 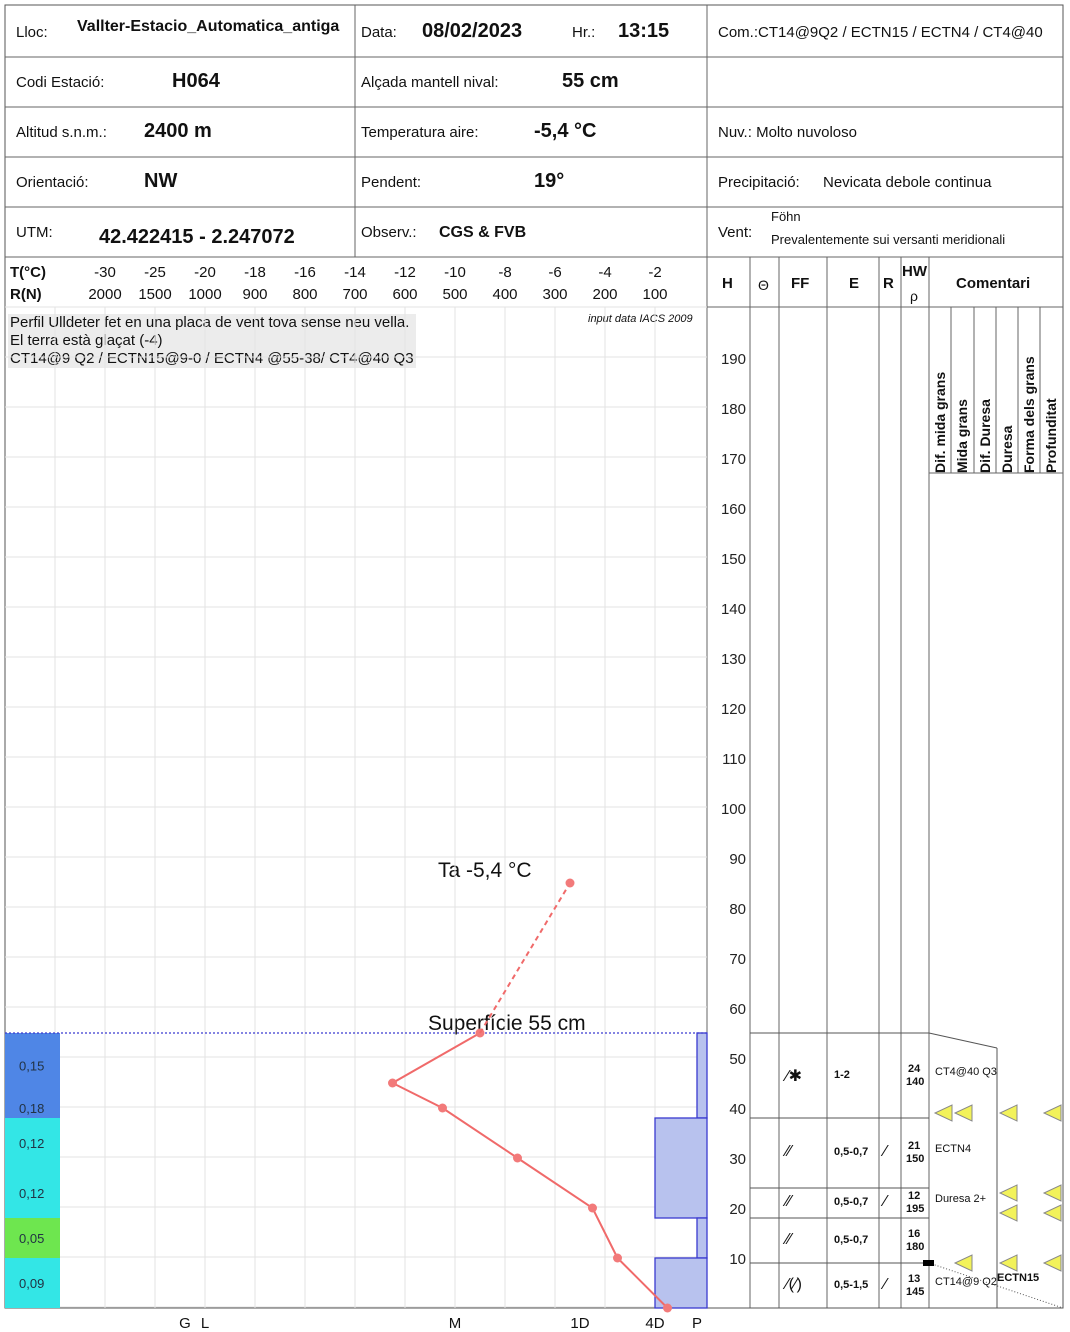 What do you see at coordinates (505, 294) in the screenshot?
I see `r-tick-label: 400` at bounding box center [505, 294].